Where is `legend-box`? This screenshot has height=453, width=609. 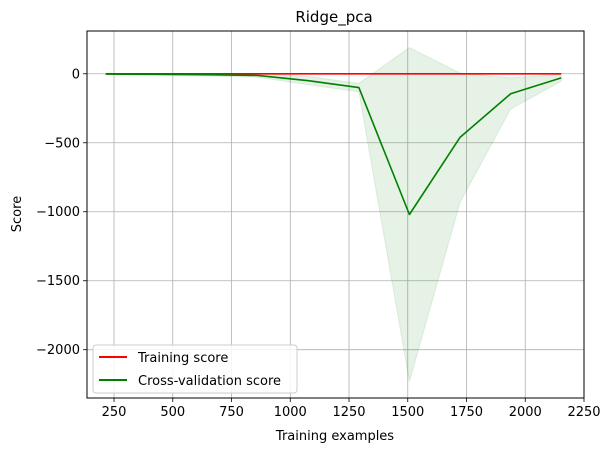
legend-box is located at coordinates (195, 369).